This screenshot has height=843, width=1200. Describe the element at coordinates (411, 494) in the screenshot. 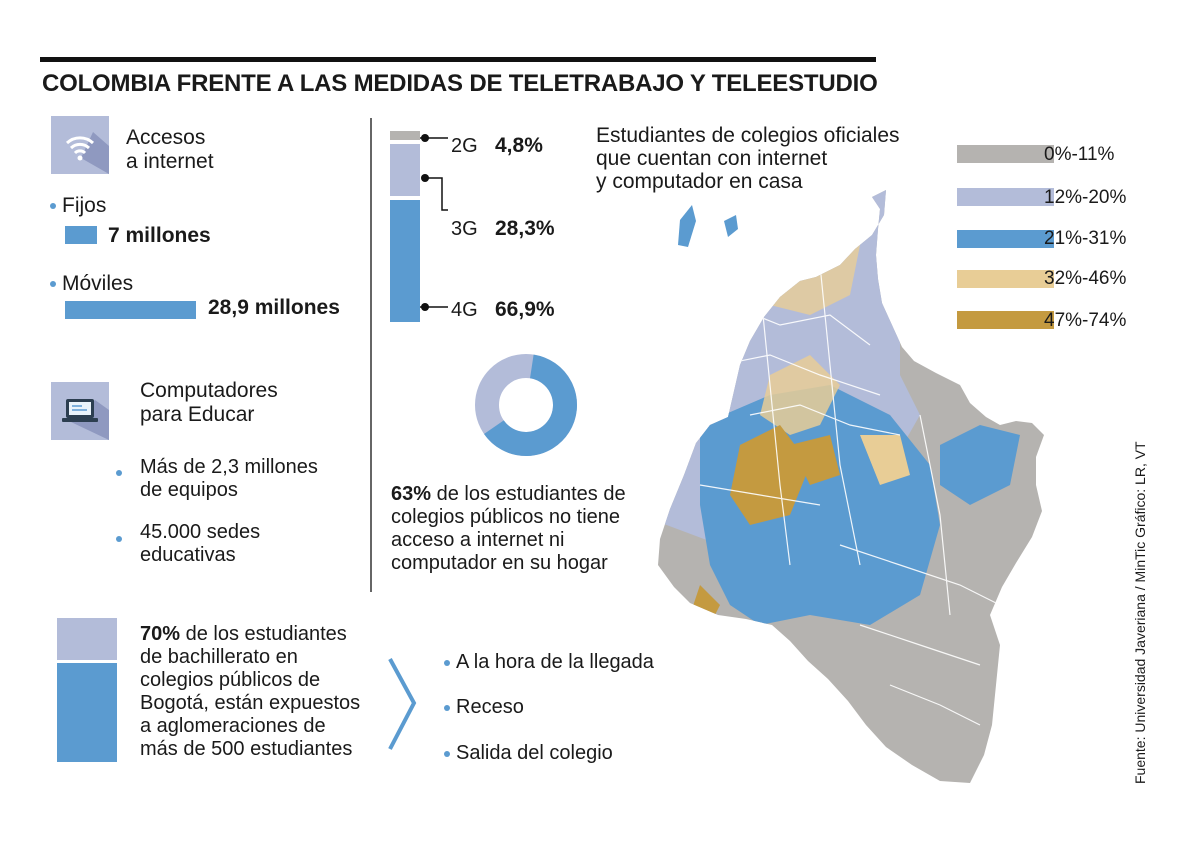

I see `donut-pct: 63%` at that location.